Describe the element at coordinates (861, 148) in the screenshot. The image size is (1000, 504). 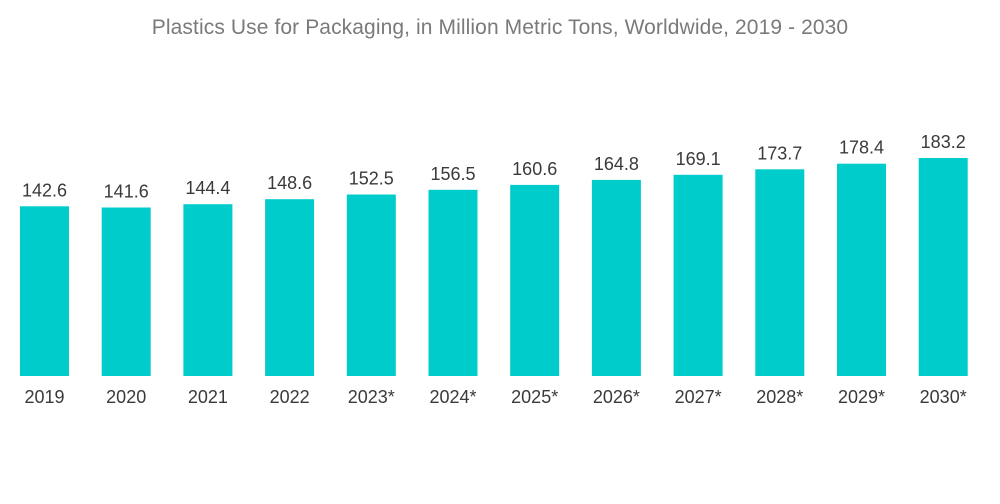
I see `value-label: 178.4` at that location.